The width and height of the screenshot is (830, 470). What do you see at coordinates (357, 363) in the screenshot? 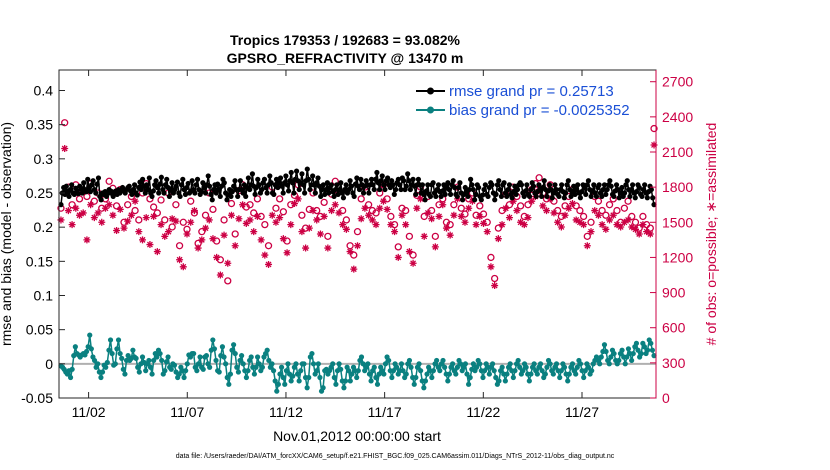
I see `bias-series` at bounding box center [357, 363].